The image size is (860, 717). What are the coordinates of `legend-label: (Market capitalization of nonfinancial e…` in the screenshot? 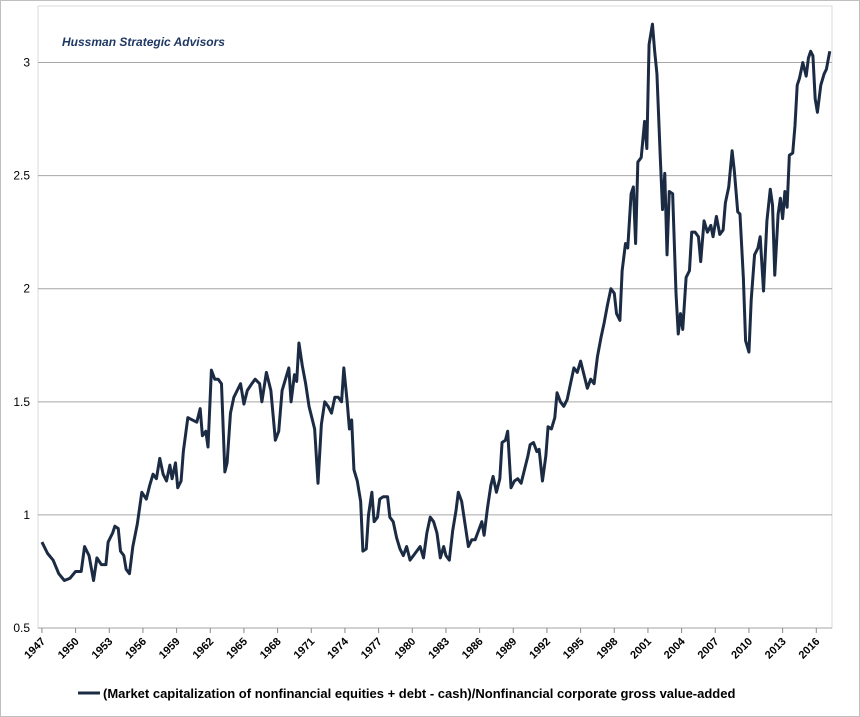 It's located at (419, 693).